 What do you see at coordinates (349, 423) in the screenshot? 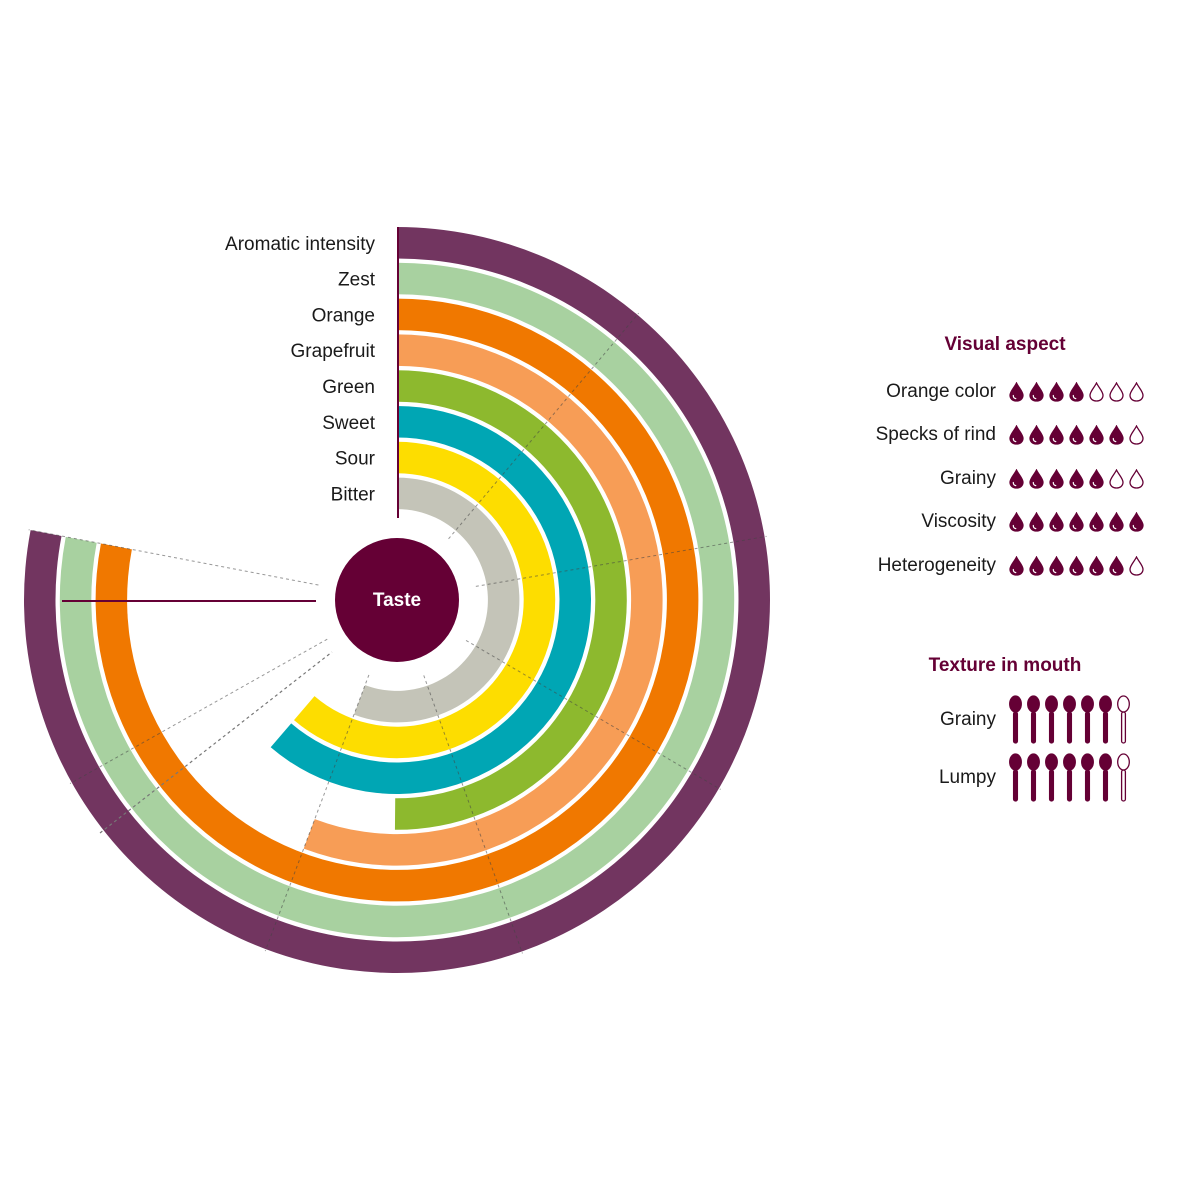
I see `ring-label-sweet: Sweet` at bounding box center [349, 423].